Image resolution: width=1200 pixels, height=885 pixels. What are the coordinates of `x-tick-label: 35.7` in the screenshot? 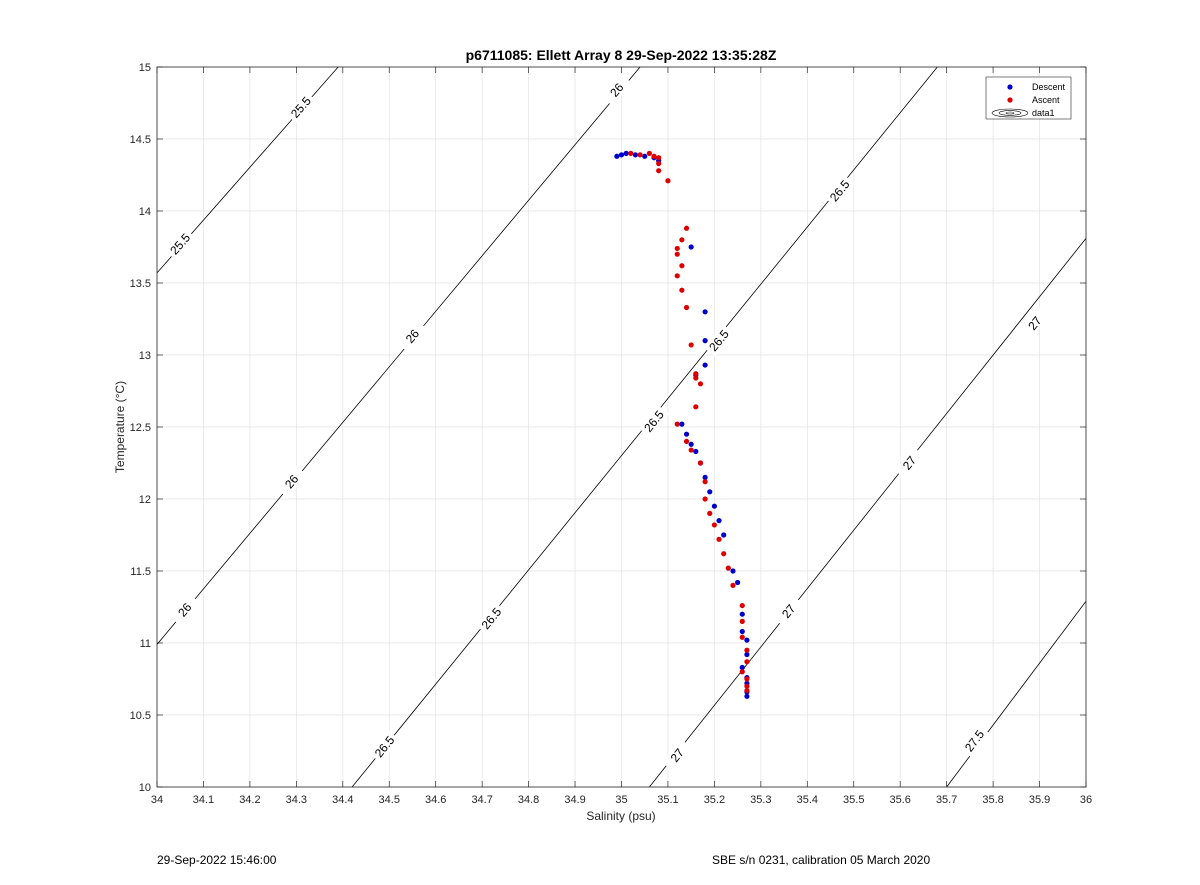 It's located at (946, 800).